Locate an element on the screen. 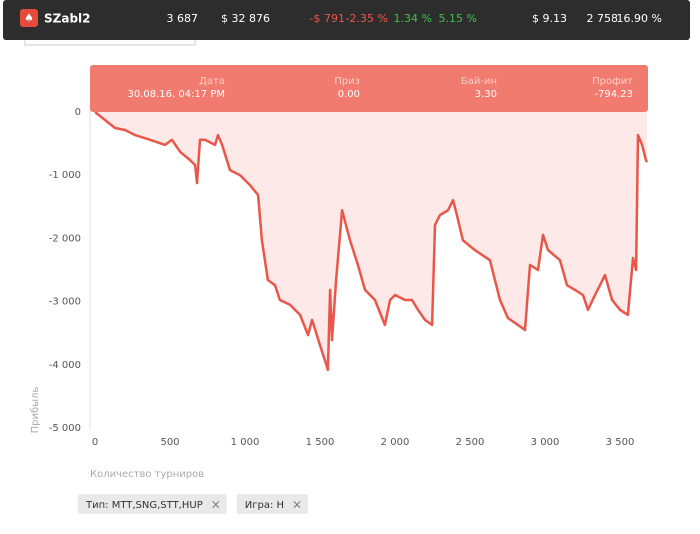 Image resolution: width=700 pixels, height=534 pixels. x-tick-label: 3 500 is located at coordinates (620, 442).